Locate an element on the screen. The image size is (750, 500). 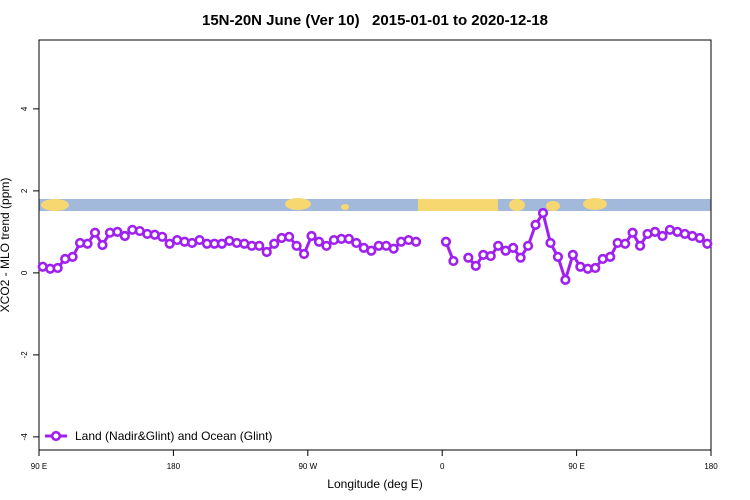
y-tick-label: -2 is located at coordinates (24, 355).